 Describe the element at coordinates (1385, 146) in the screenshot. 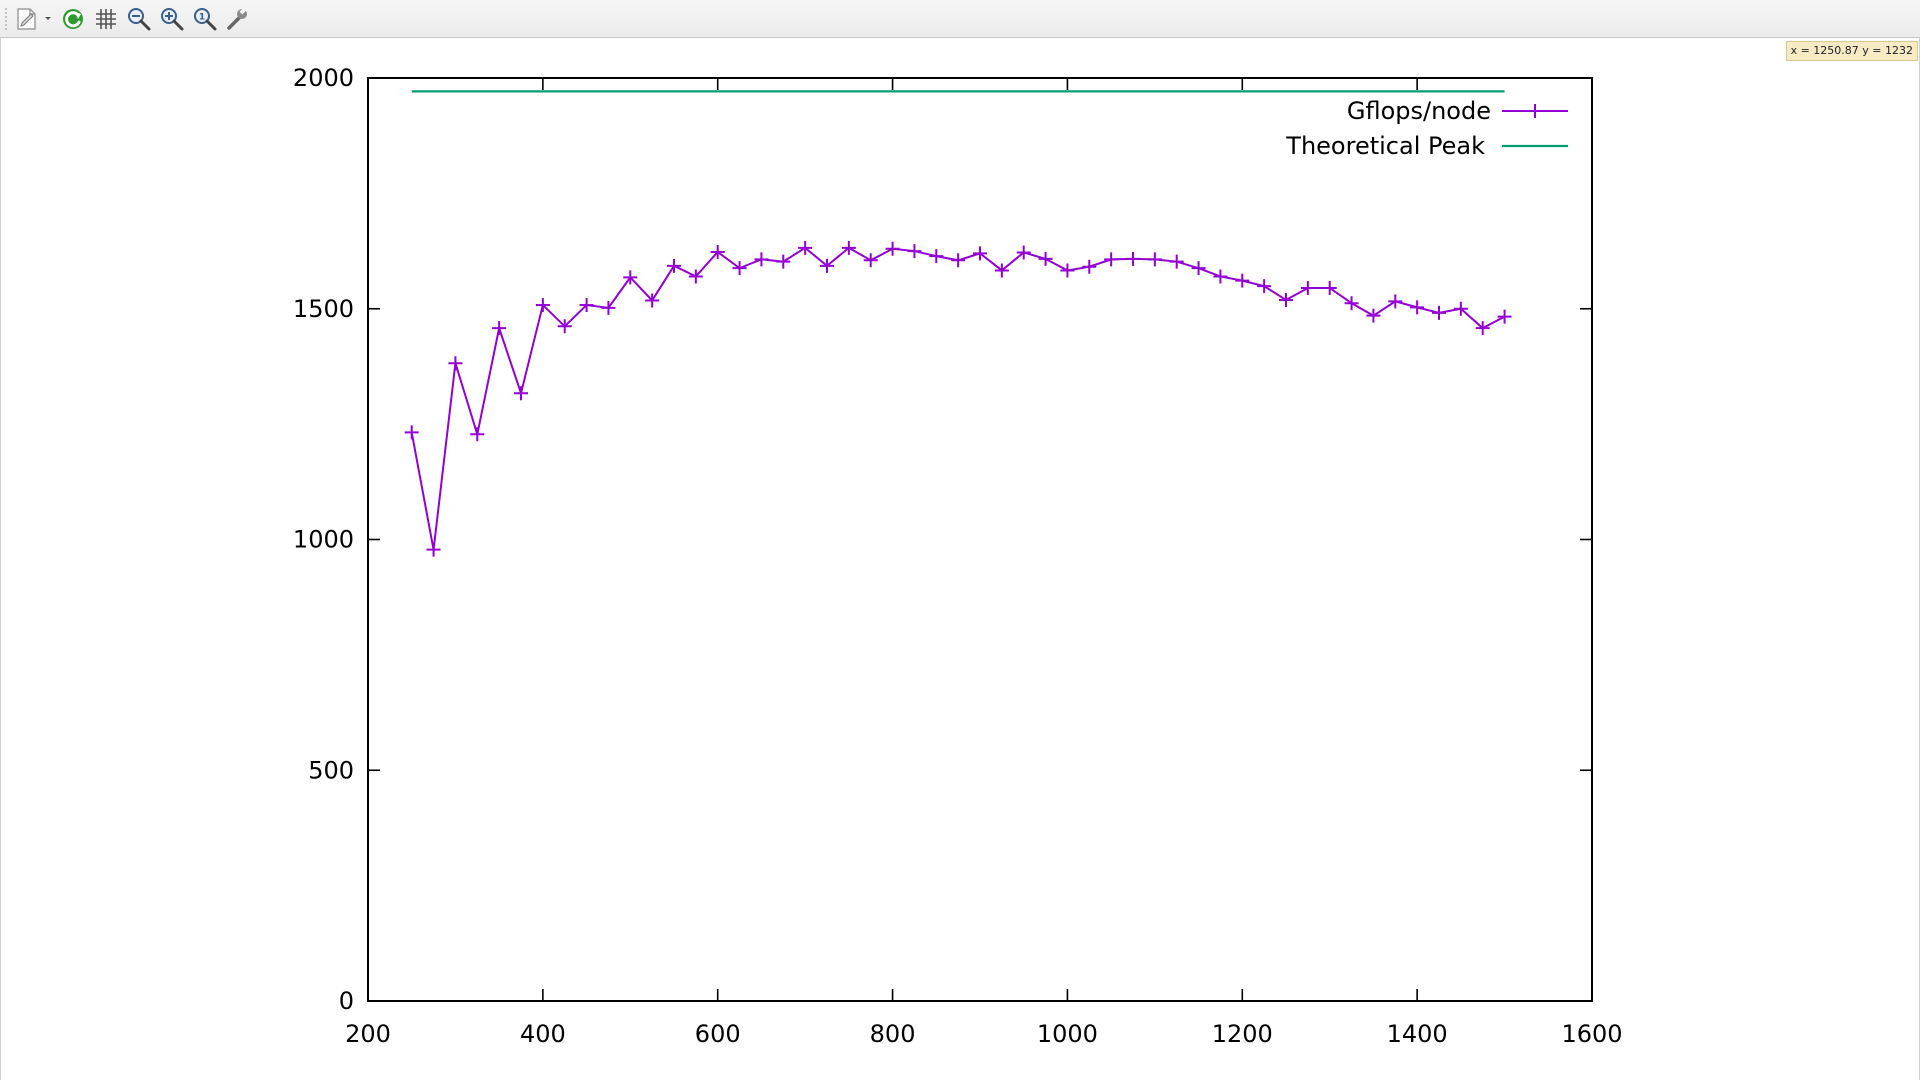

I see `legend-label-peak: Theoretical Peak` at that location.